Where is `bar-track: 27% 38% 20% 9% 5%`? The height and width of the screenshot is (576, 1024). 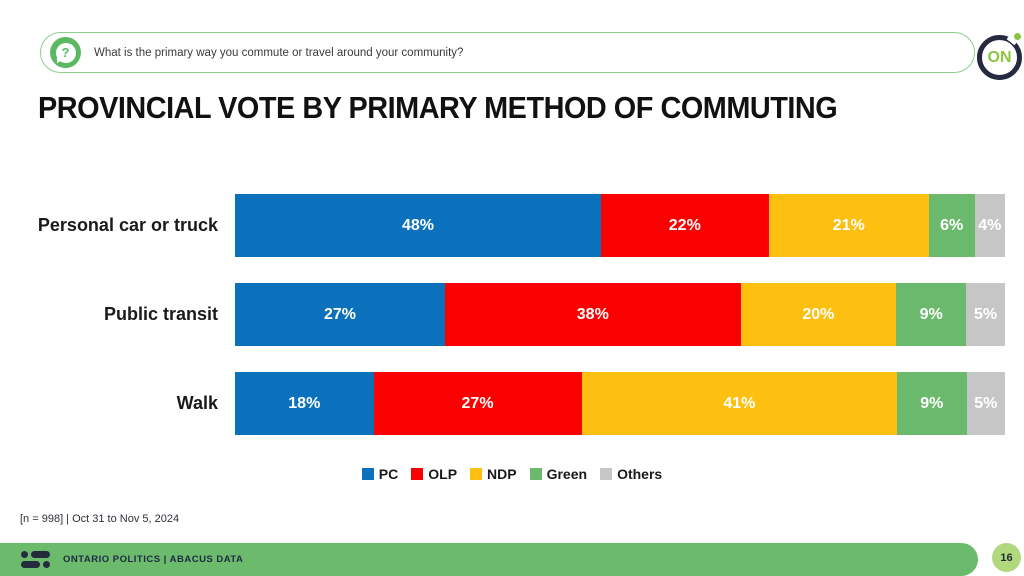
bar-track: 27% 38% 20% 9% 5% is located at coordinates (620, 314).